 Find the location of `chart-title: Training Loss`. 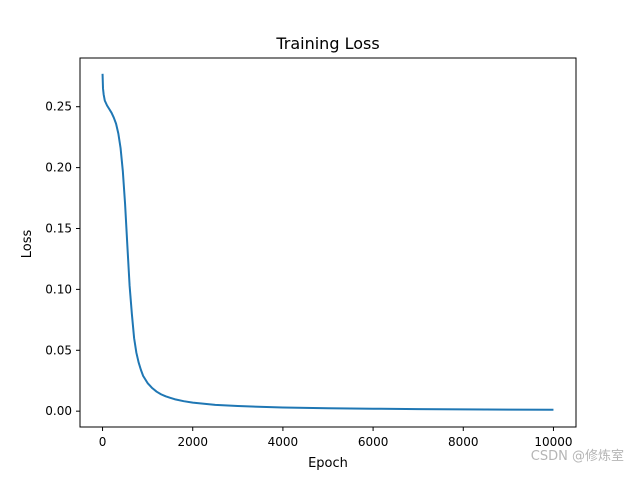

chart-title: Training Loss is located at coordinates (327, 43).